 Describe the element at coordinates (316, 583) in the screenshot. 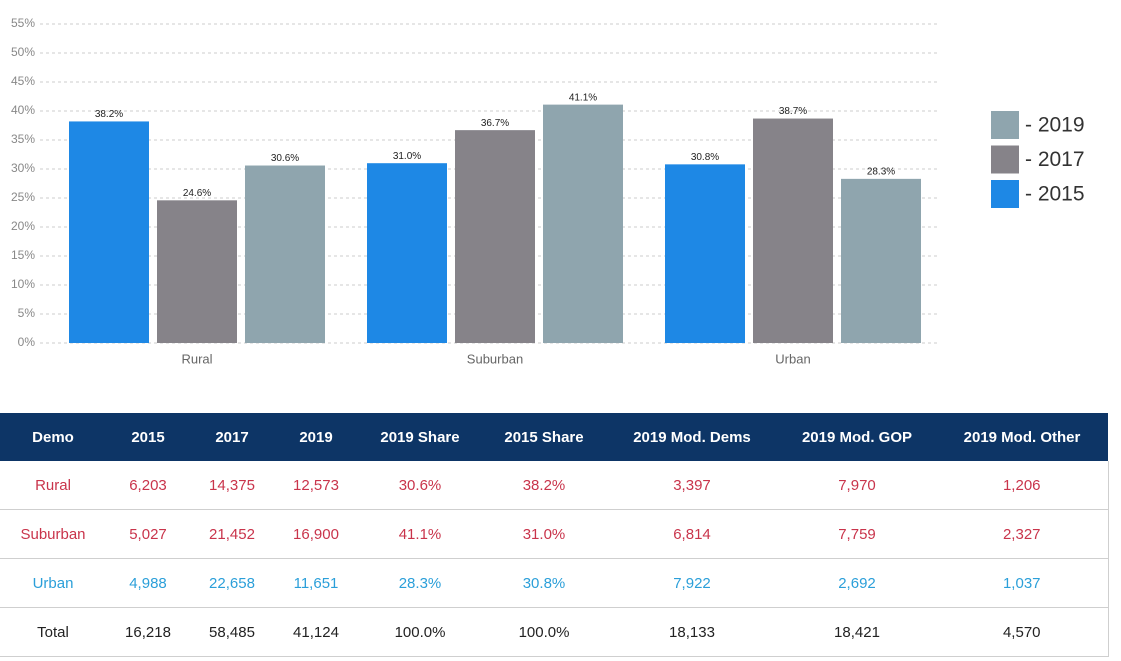

I see `table-cell: 11,651` at that location.